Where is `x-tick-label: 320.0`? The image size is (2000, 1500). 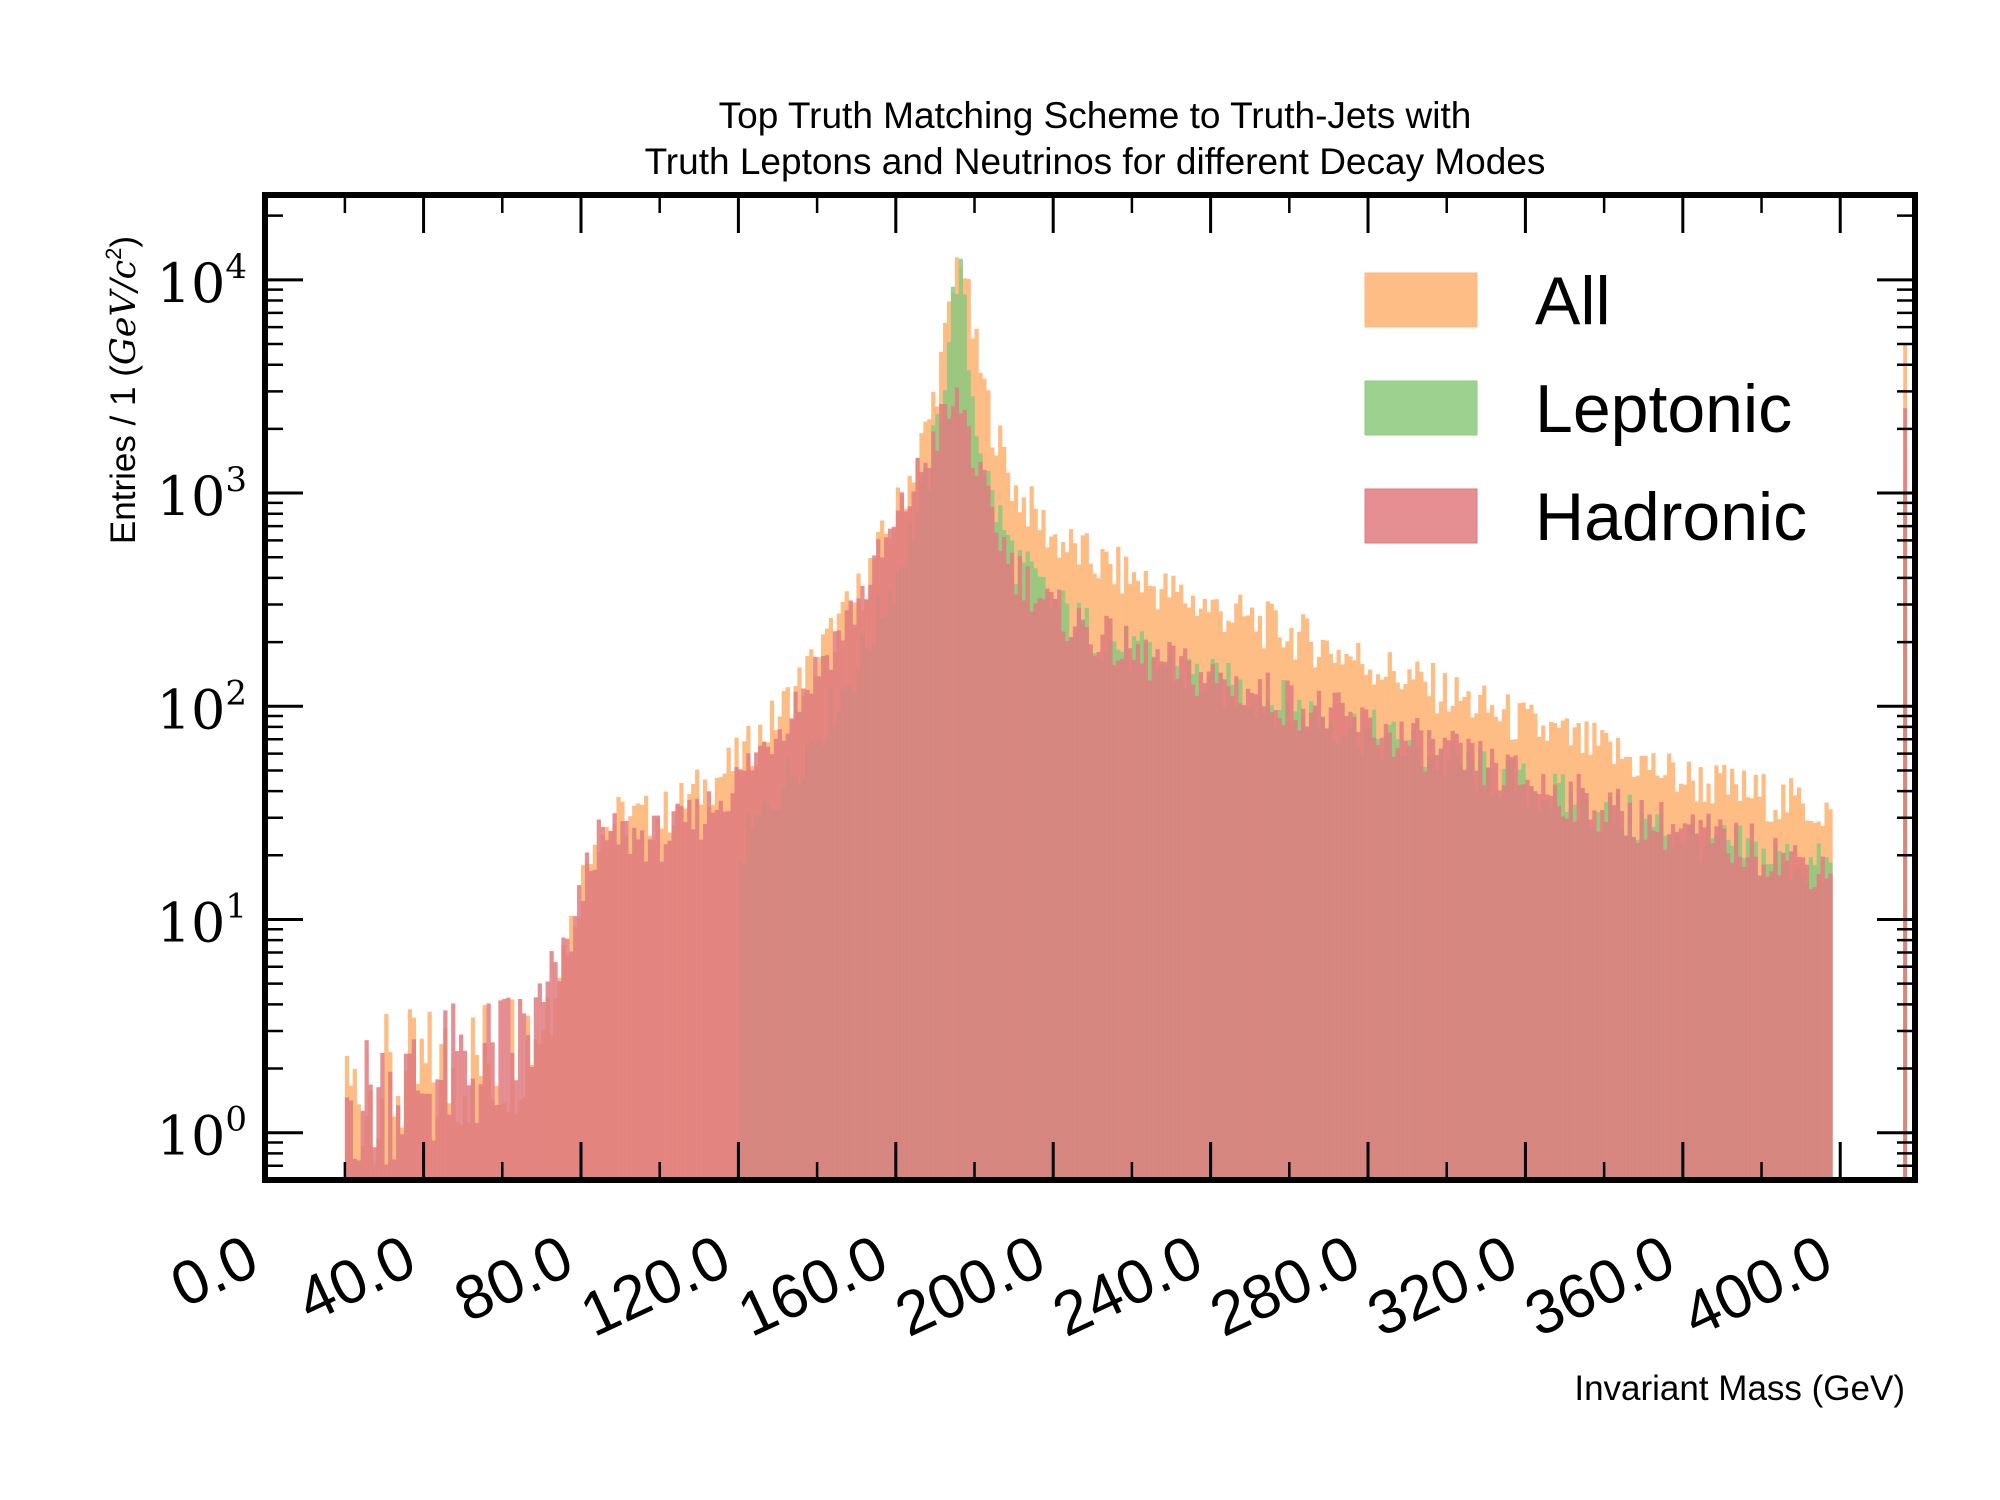 x-tick-label: 320.0 is located at coordinates (1443, 1286).